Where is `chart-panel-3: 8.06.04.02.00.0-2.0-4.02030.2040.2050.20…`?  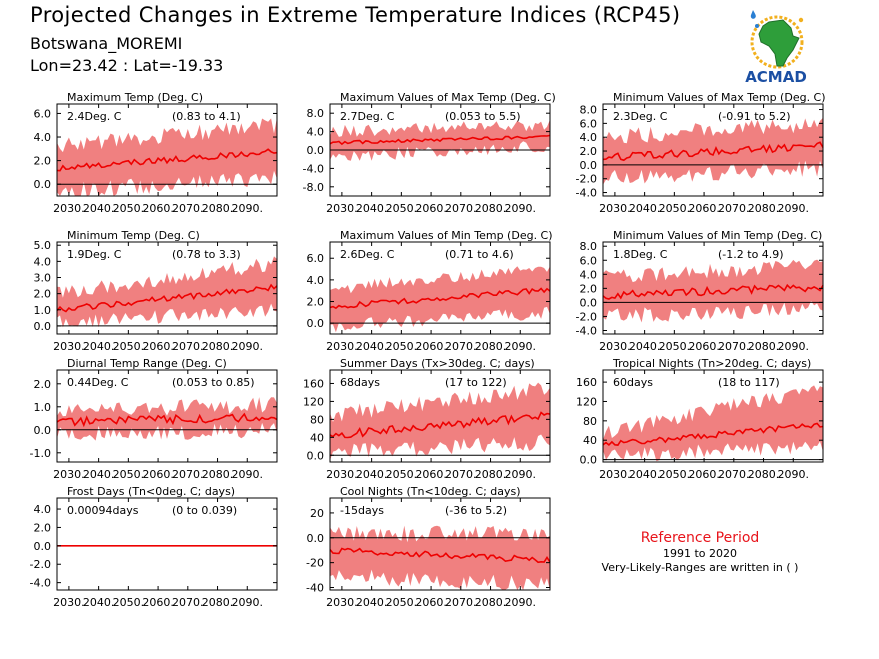
chart-panel-3: 8.06.04.02.00.0-2.0-4.02030.2040.2050.20… is located at coordinates (701, 153).